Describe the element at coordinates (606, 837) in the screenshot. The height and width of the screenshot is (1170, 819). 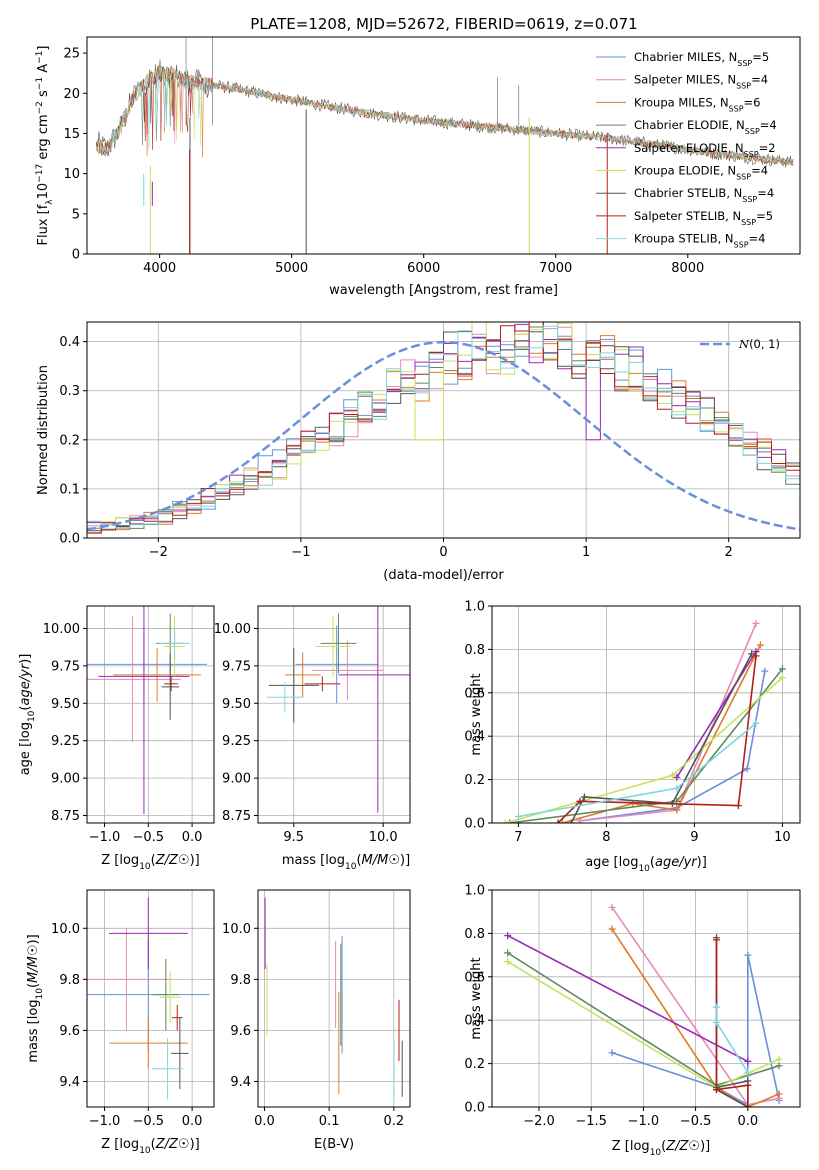
I see `x-tick-label: 8` at that location.